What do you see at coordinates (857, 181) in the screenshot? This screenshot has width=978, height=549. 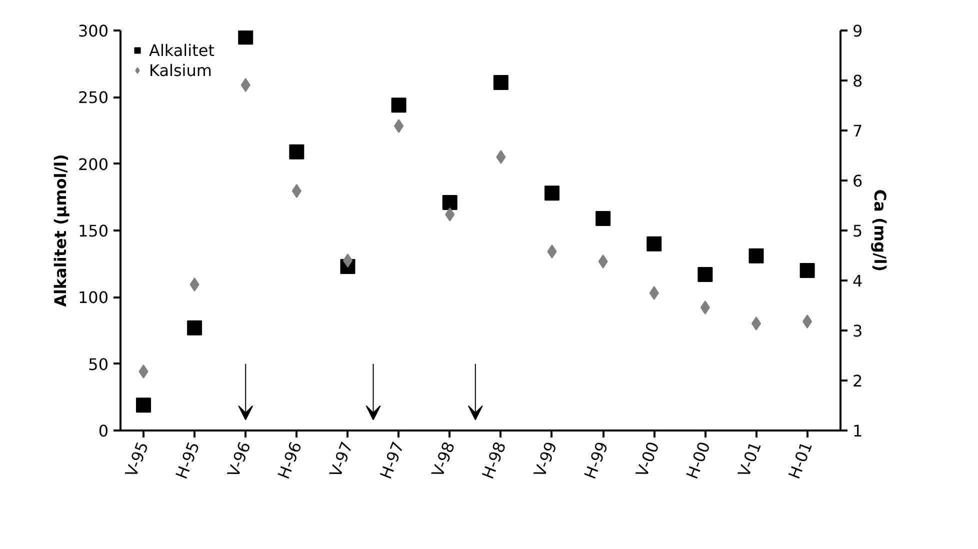 I see `y2-tick-label: 6` at bounding box center [857, 181].